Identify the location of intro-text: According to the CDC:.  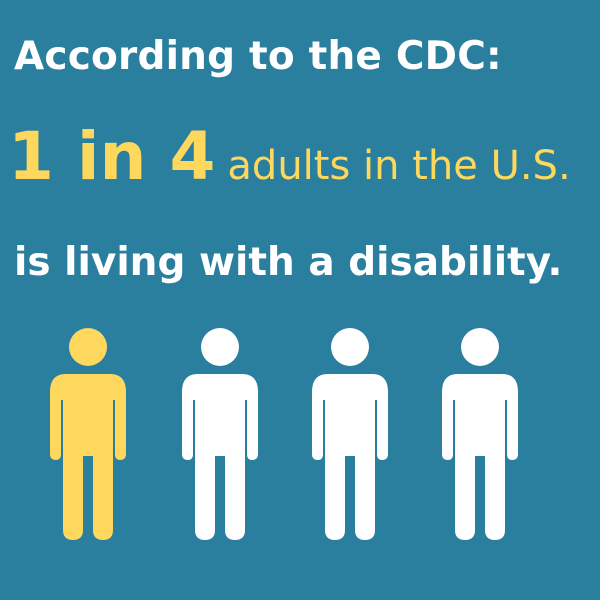
(258, 56).